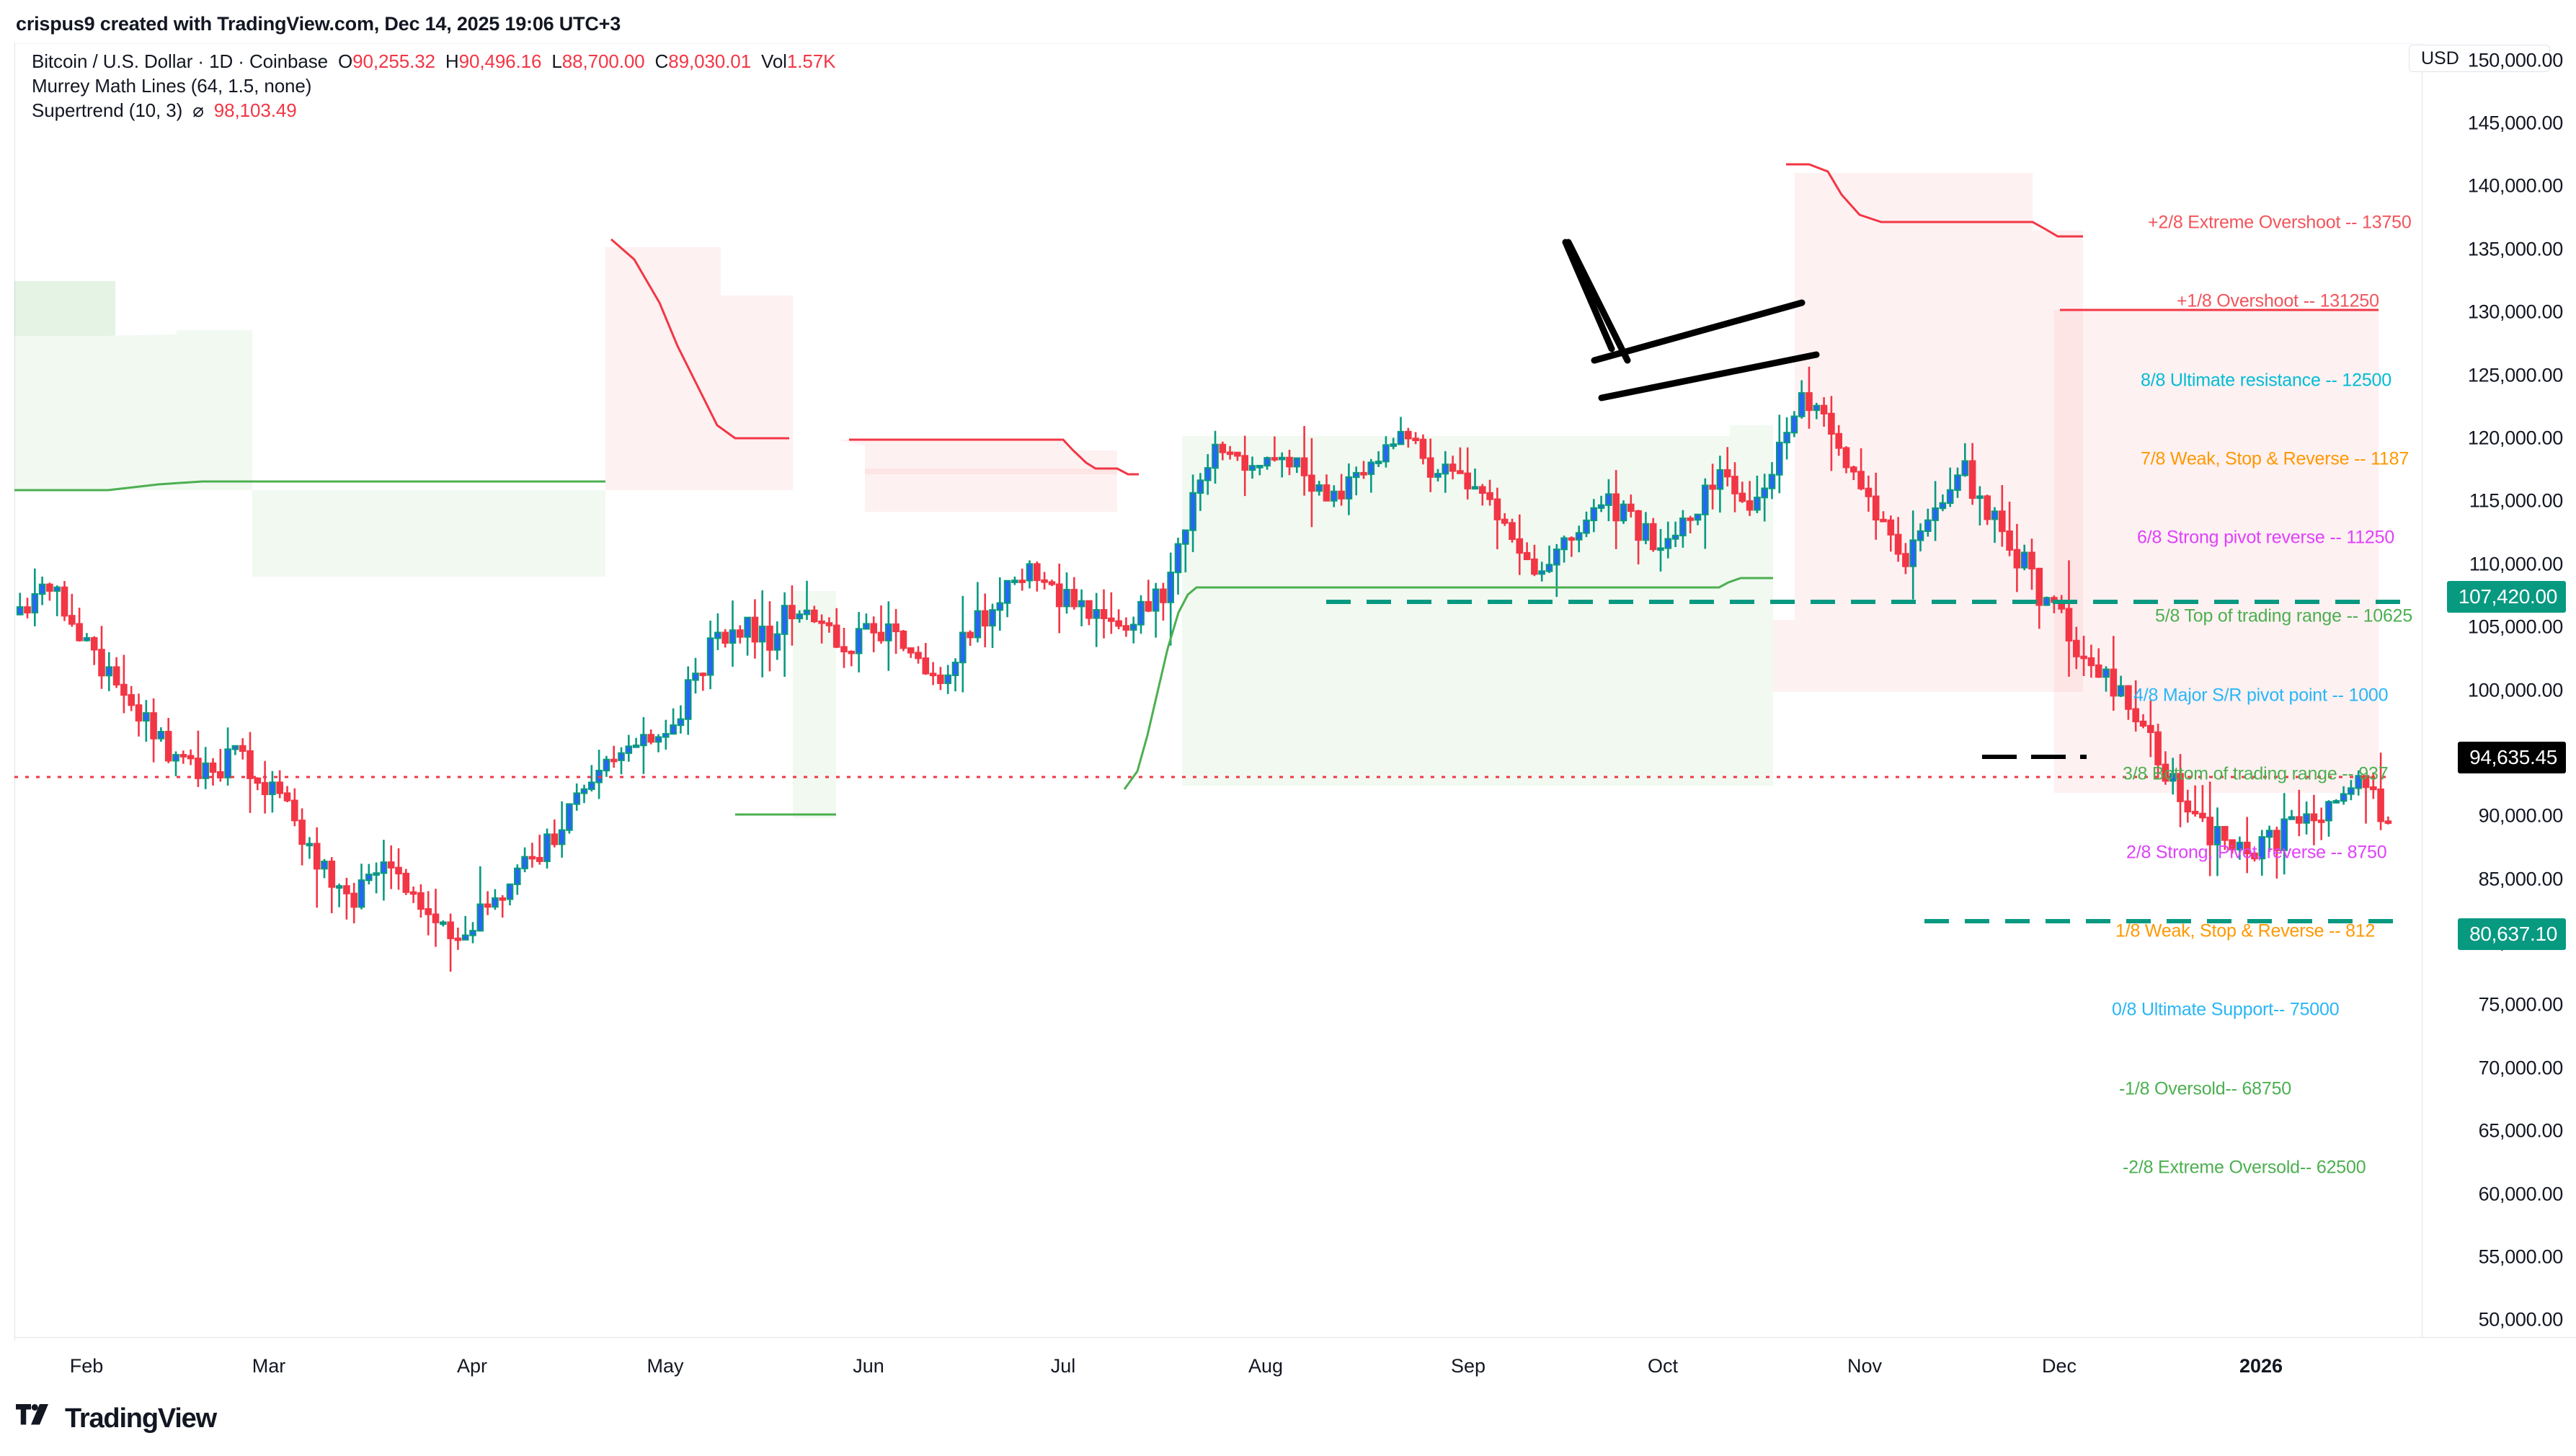  Describe the element at coordinates (2266, 380) in the screenshot. I see `murrey-level-label: 8/8 Ultimate resistance -- 12500` at that location.